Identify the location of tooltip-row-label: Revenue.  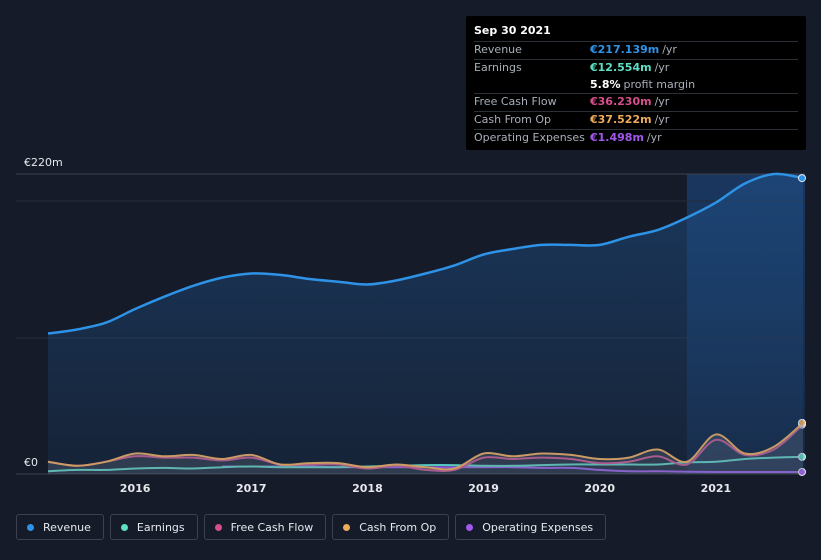
(498, 49).